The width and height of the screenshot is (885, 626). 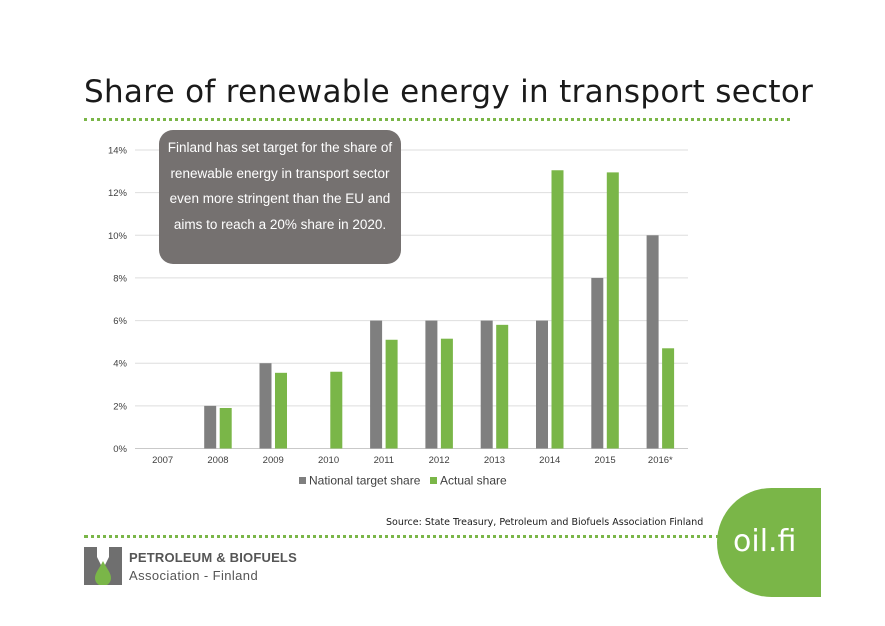 I want to click on y-tick-label: 0%, so click(x=120, y=449).